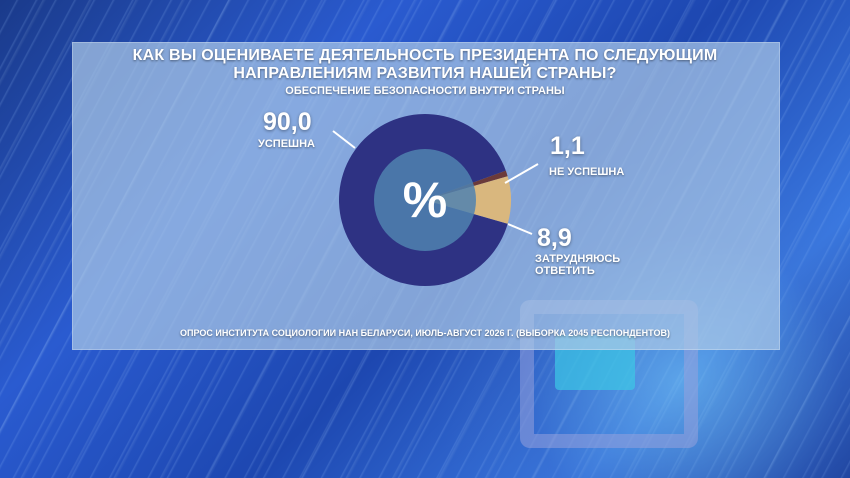  Describe the element at coordinates (567, 146) in the screenshot. I see `data-label-not-success-value: 1,1` at that location.